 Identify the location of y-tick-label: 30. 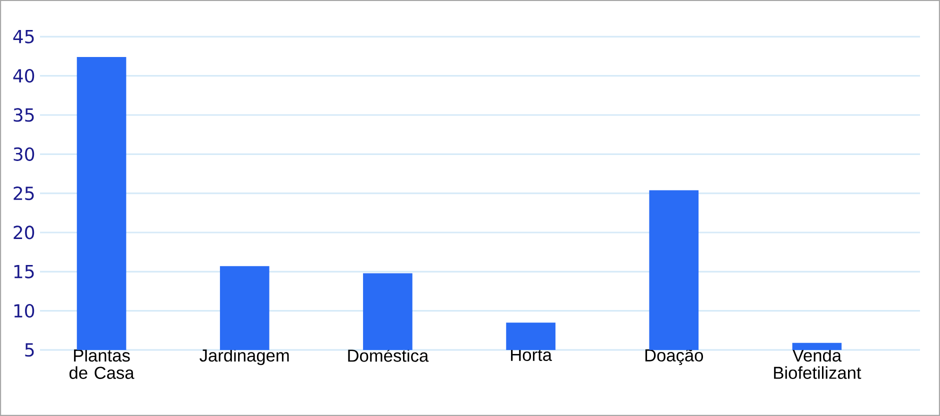
(24, 154).